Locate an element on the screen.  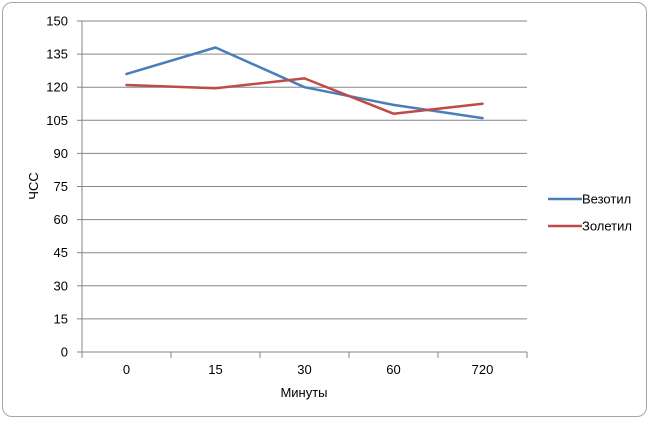
x-tick-label: 30 is located at coordinates (304, 369).